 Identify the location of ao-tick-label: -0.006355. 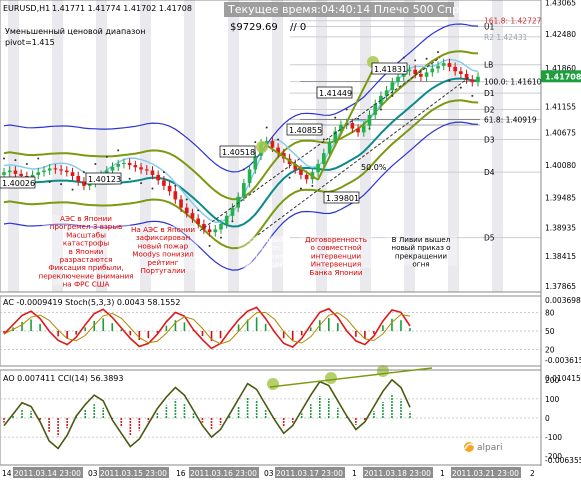
(563, 460).